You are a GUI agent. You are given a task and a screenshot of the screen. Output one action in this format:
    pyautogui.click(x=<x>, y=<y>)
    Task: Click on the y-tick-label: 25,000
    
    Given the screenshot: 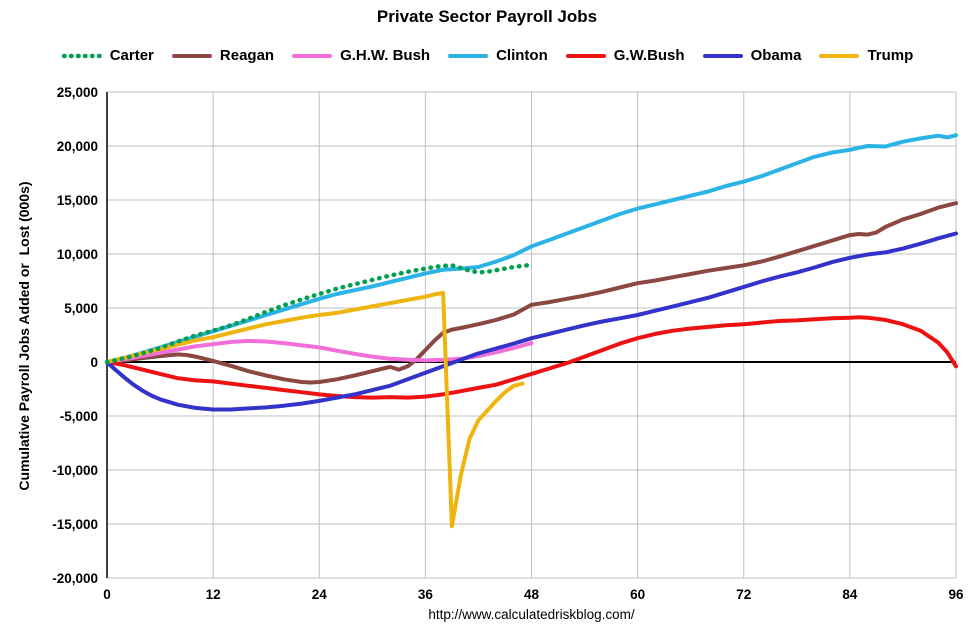 What is the action you would take?
    pyautogui.click(x=77, y=92)
    